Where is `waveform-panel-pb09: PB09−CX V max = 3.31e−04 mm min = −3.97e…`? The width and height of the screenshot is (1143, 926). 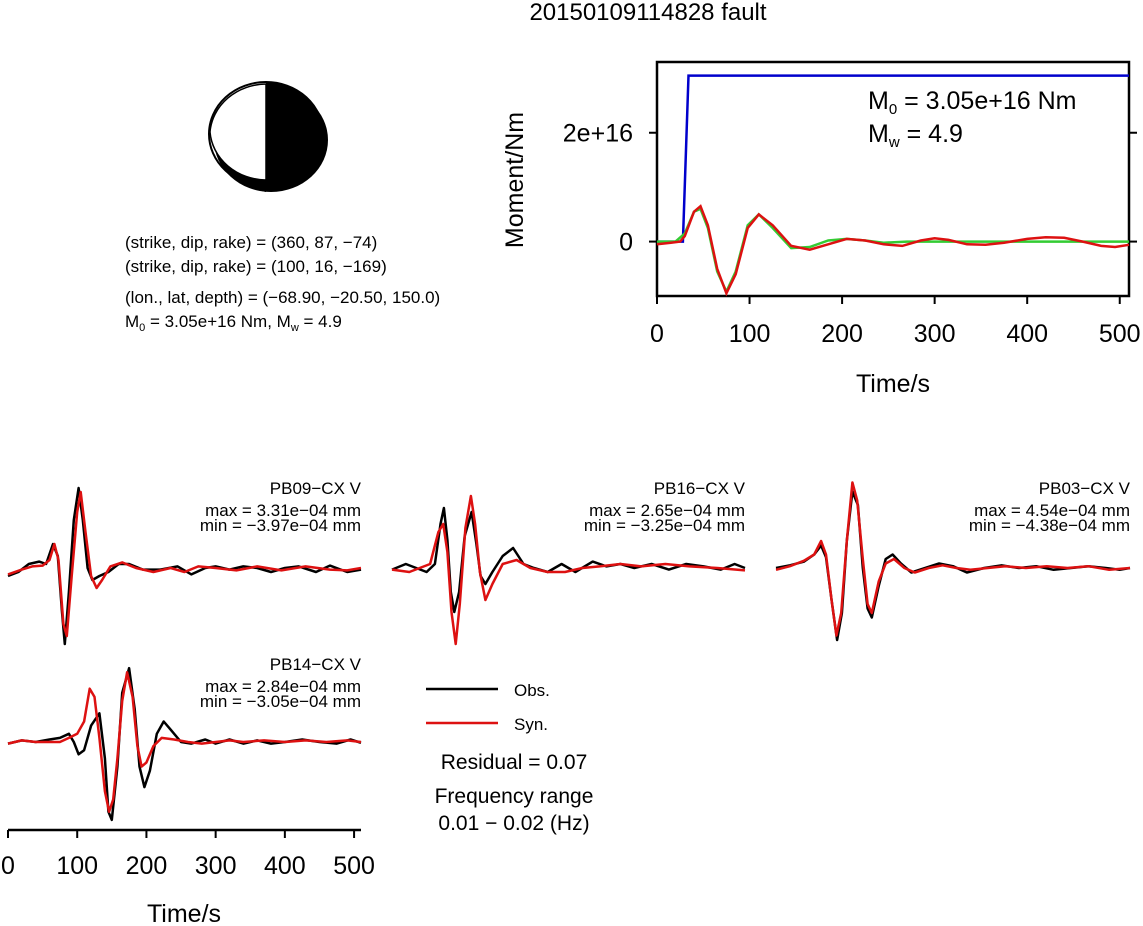 waveform-panel-pb09: PB09−CX V max = 3.31e−04 mm min = −3.97e… is located at coordinates (184, 562).